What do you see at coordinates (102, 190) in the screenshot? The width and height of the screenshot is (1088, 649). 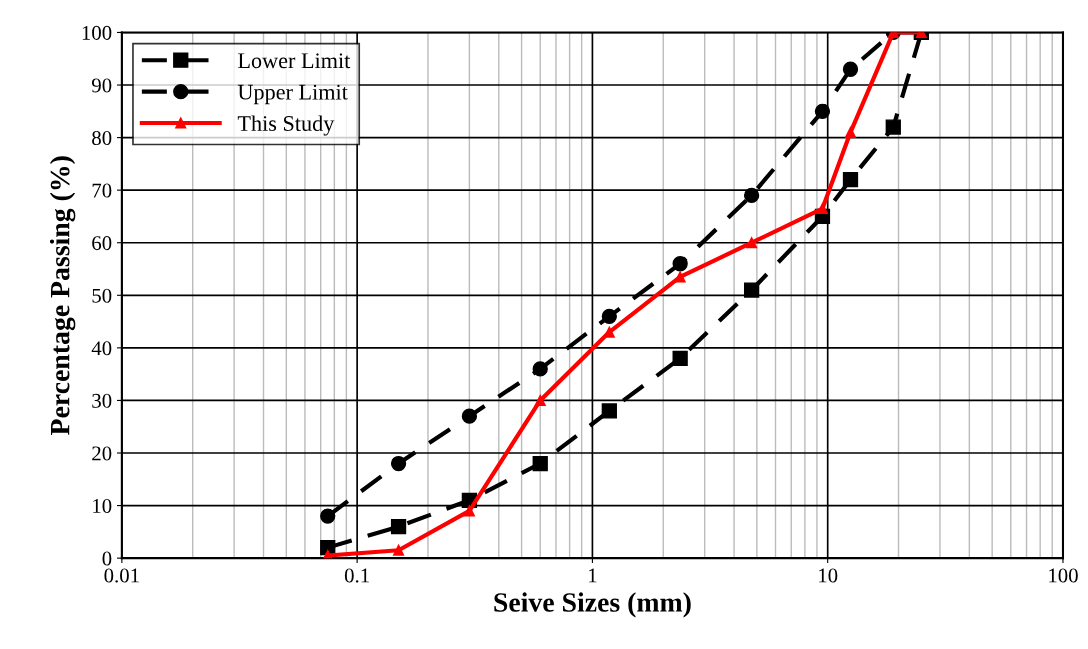 I see `y-tick-label: 70` at bounding box center [102, 190].